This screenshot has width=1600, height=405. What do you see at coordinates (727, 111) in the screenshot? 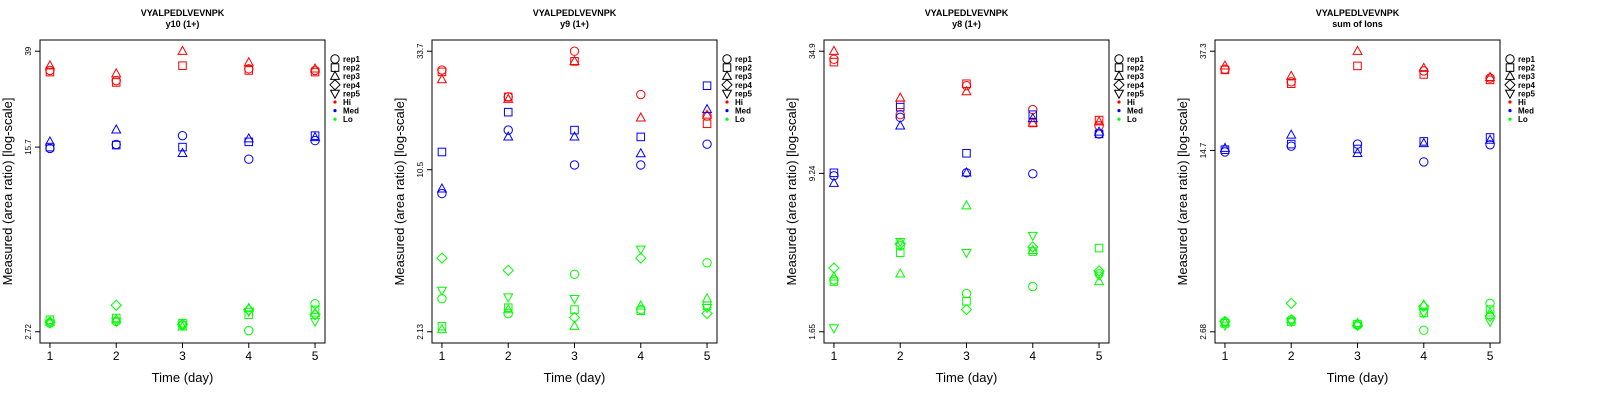
I see `legend-marker-med` at bounding box center [727, 111].